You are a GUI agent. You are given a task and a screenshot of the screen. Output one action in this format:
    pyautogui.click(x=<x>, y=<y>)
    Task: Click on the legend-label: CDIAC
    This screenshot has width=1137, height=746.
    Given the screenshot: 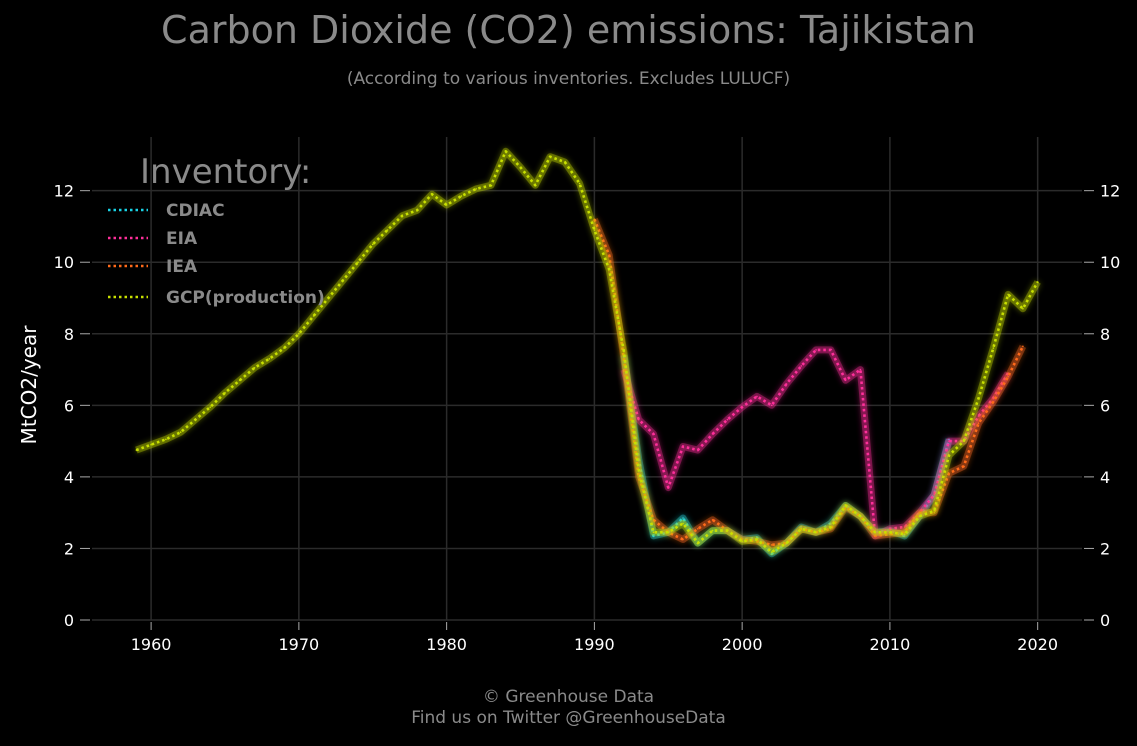 What is the action you would take?
    pyautogui.click(x=195, y=211)
    